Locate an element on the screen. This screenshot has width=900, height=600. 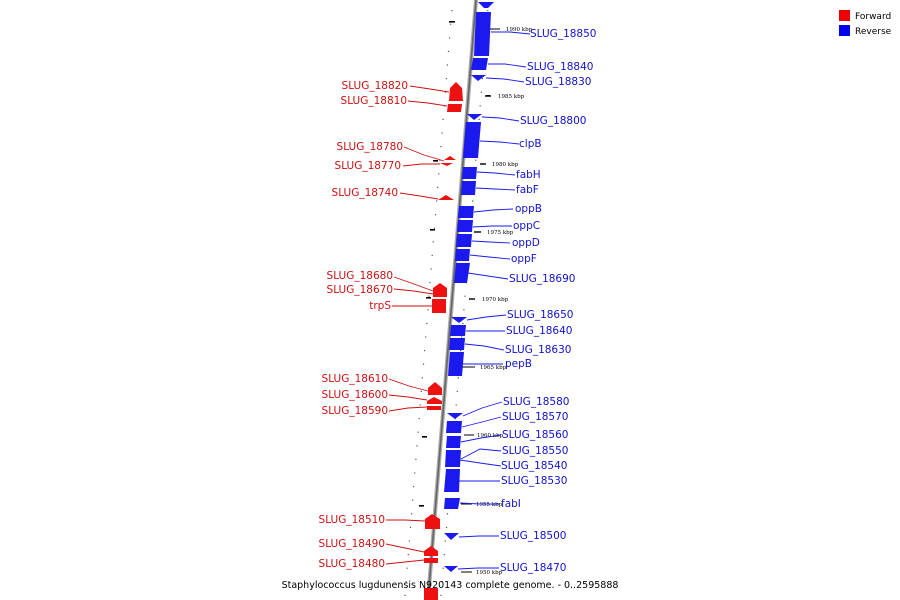
gene-label-reverse: SLUG_18650 is located at coordinates (540, 315).